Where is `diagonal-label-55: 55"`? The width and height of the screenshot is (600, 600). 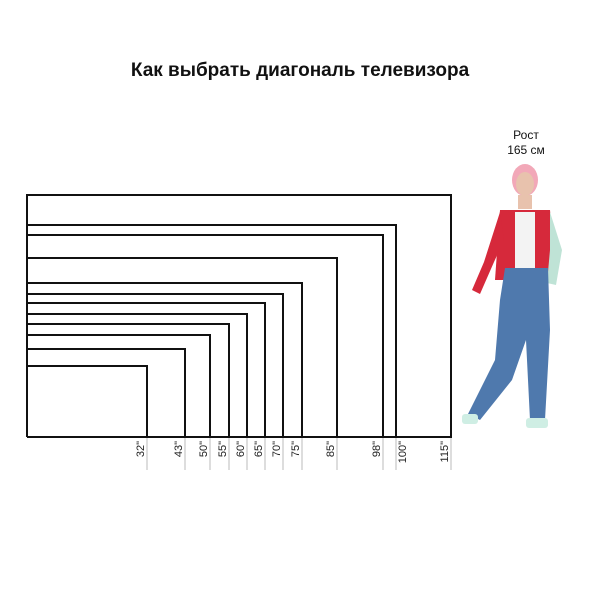
diagonal-label-55: 55" is located at coordinates (223, 449).